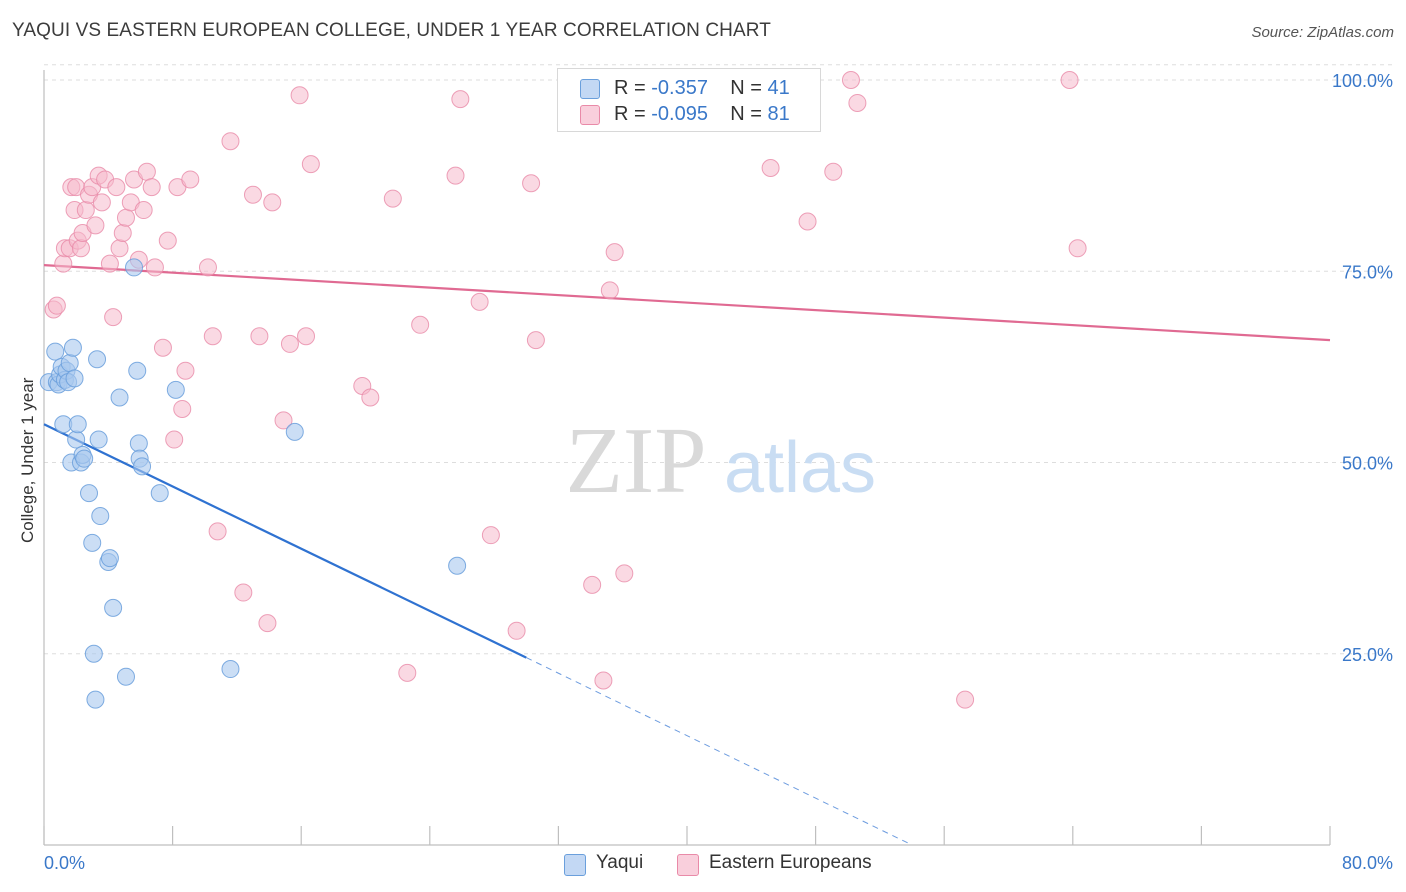  I want to click on legend-r-value: -0.357, so click(679, 88).